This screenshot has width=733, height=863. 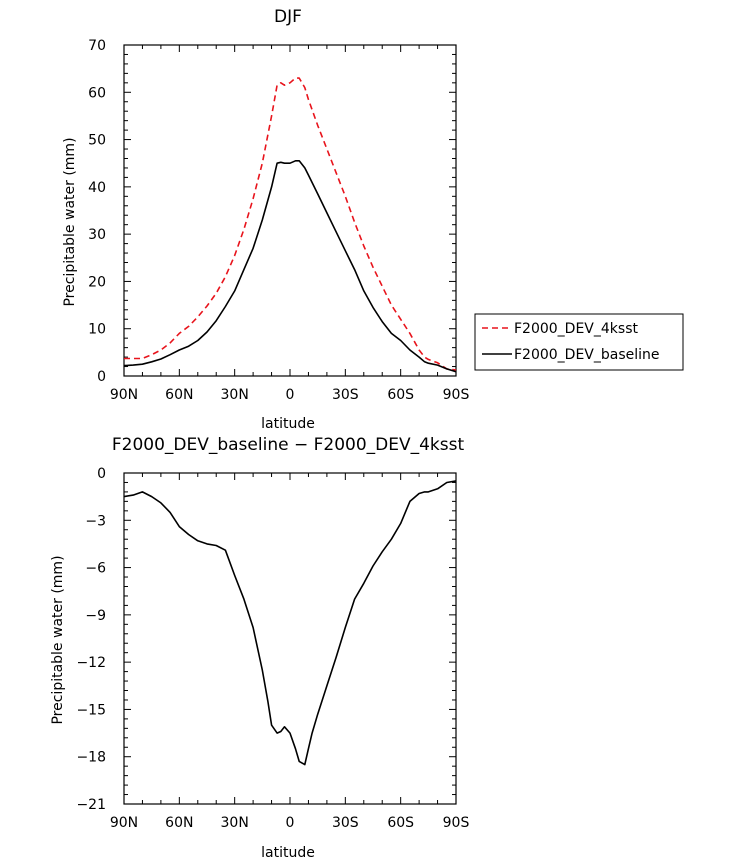 What do you see at coordinates (95, 569) in the screenshot?
I see `bottom-y-tick-label: −6` at bounding box center [95, 569].